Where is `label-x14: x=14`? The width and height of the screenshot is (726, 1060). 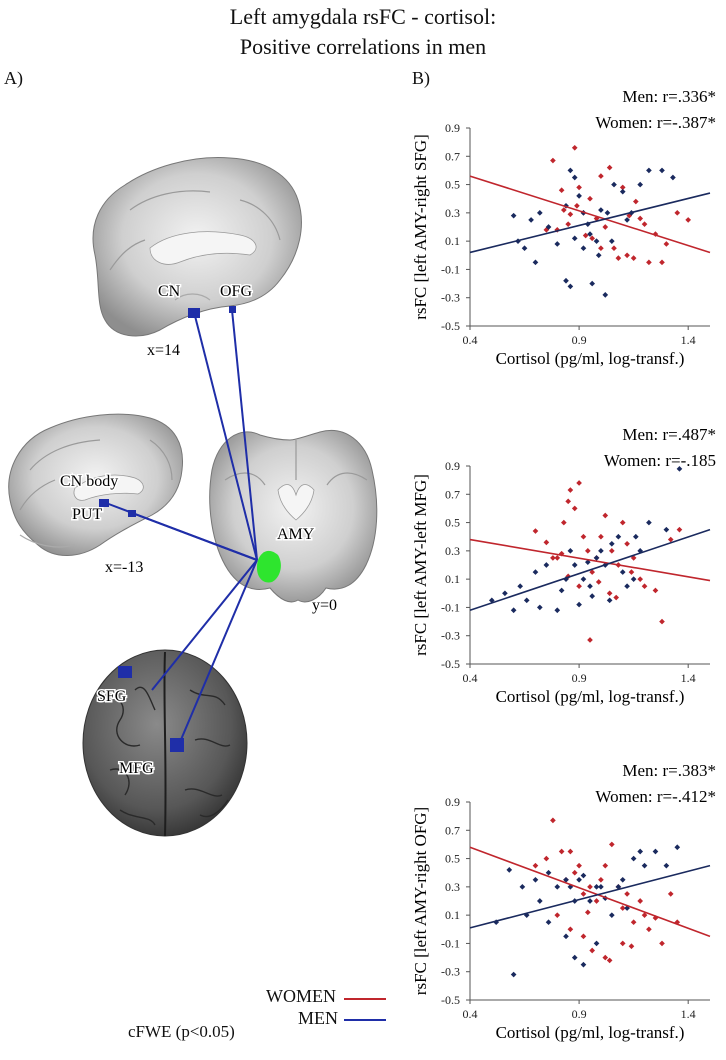
label-x14: x=14 is located at coordinates (163, 350).